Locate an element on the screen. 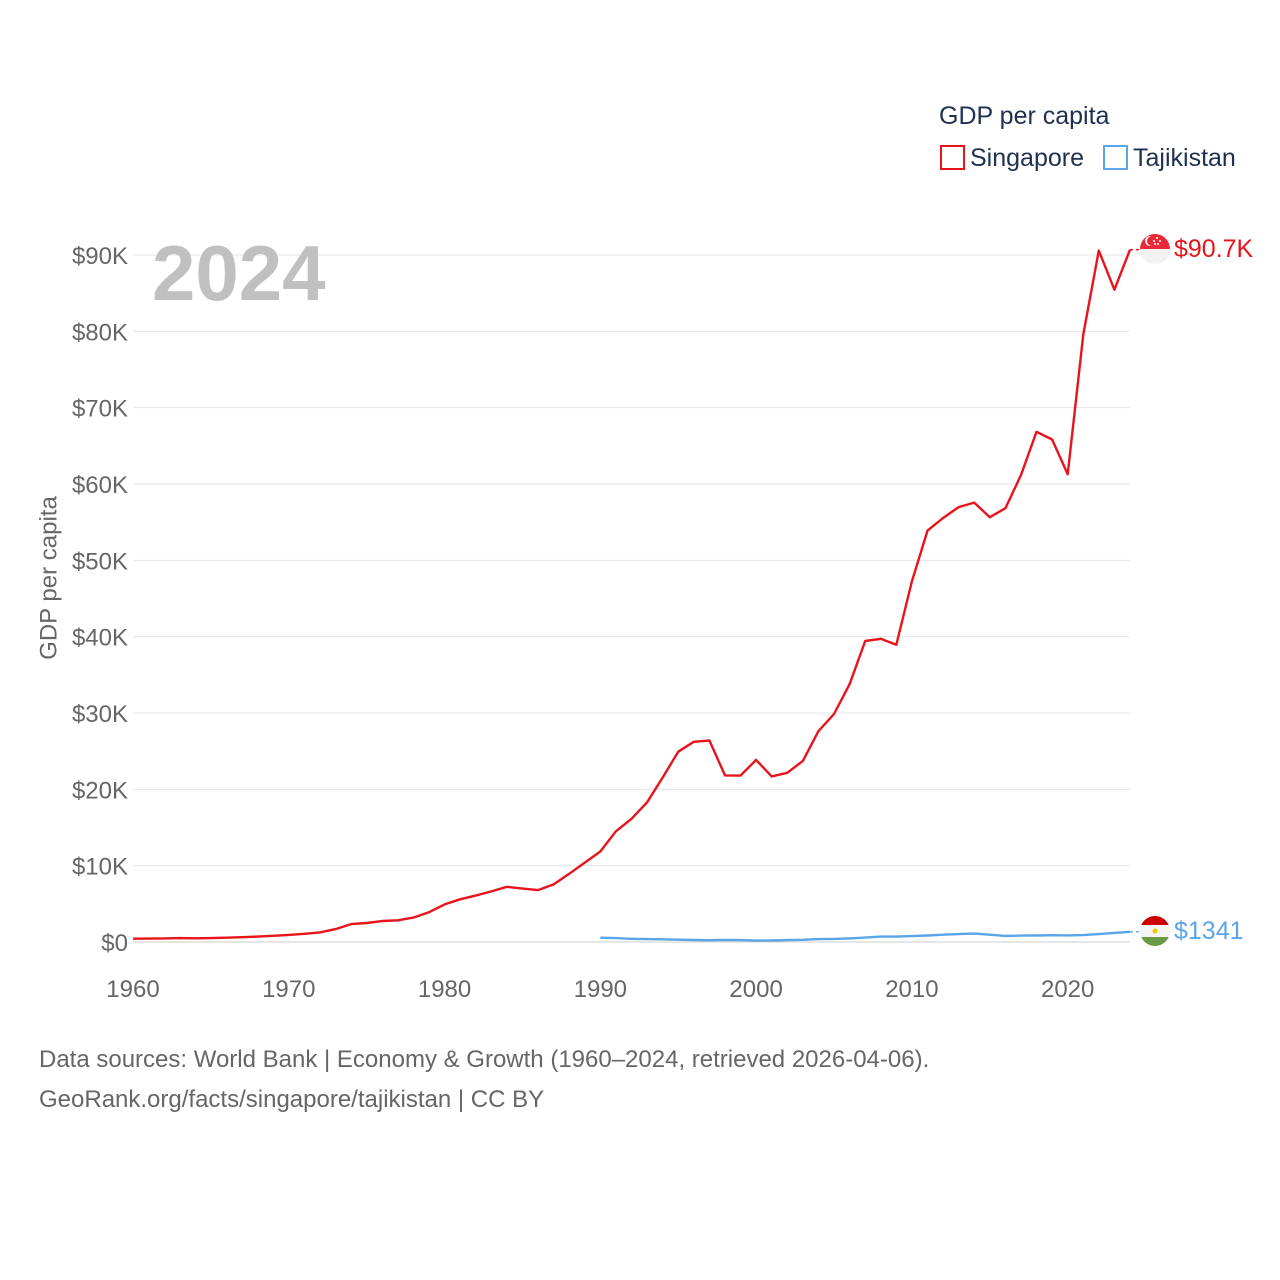 Image resolution: width=1280 pixels, height=1280 pixels. x-axis-tick-labels: 1960 1970 1980 1990 2000 2010 2020 is located at coordinates (600, 989).